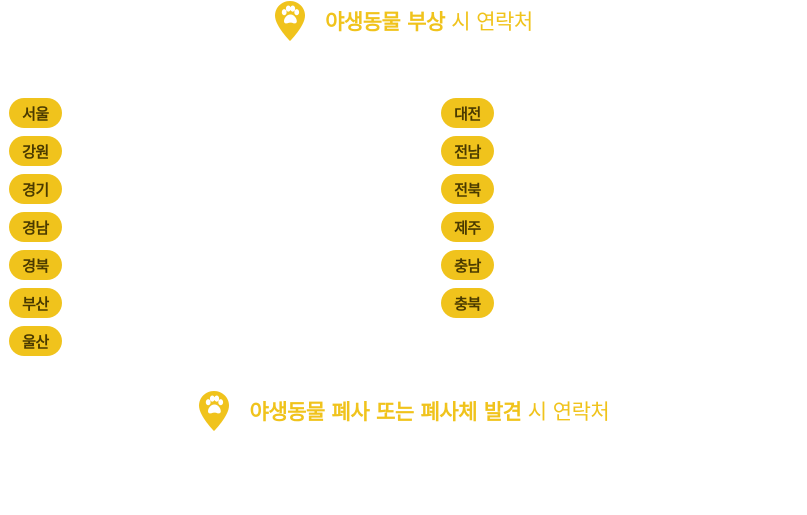 Image resolution: width=807 pixels, height=515 pixels. What do you see at coordinates (35, 113) in the screenshot?
I see `region-button-seoul: 서울` at bounding box center [35, 113].